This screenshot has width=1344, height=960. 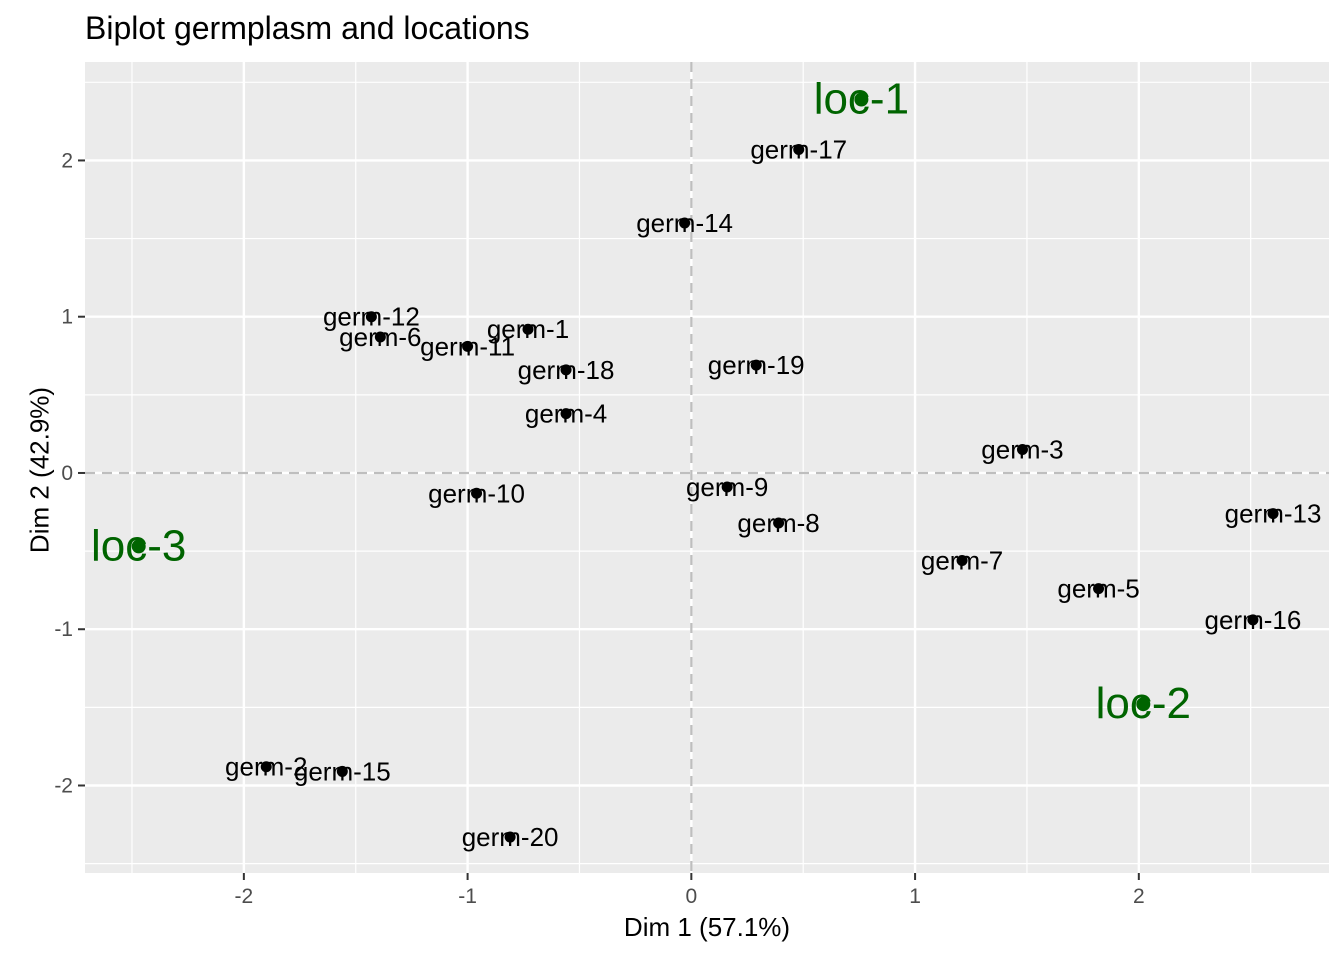 I want to click on germplasm-label: germ-17, so click(x=798, y=150).